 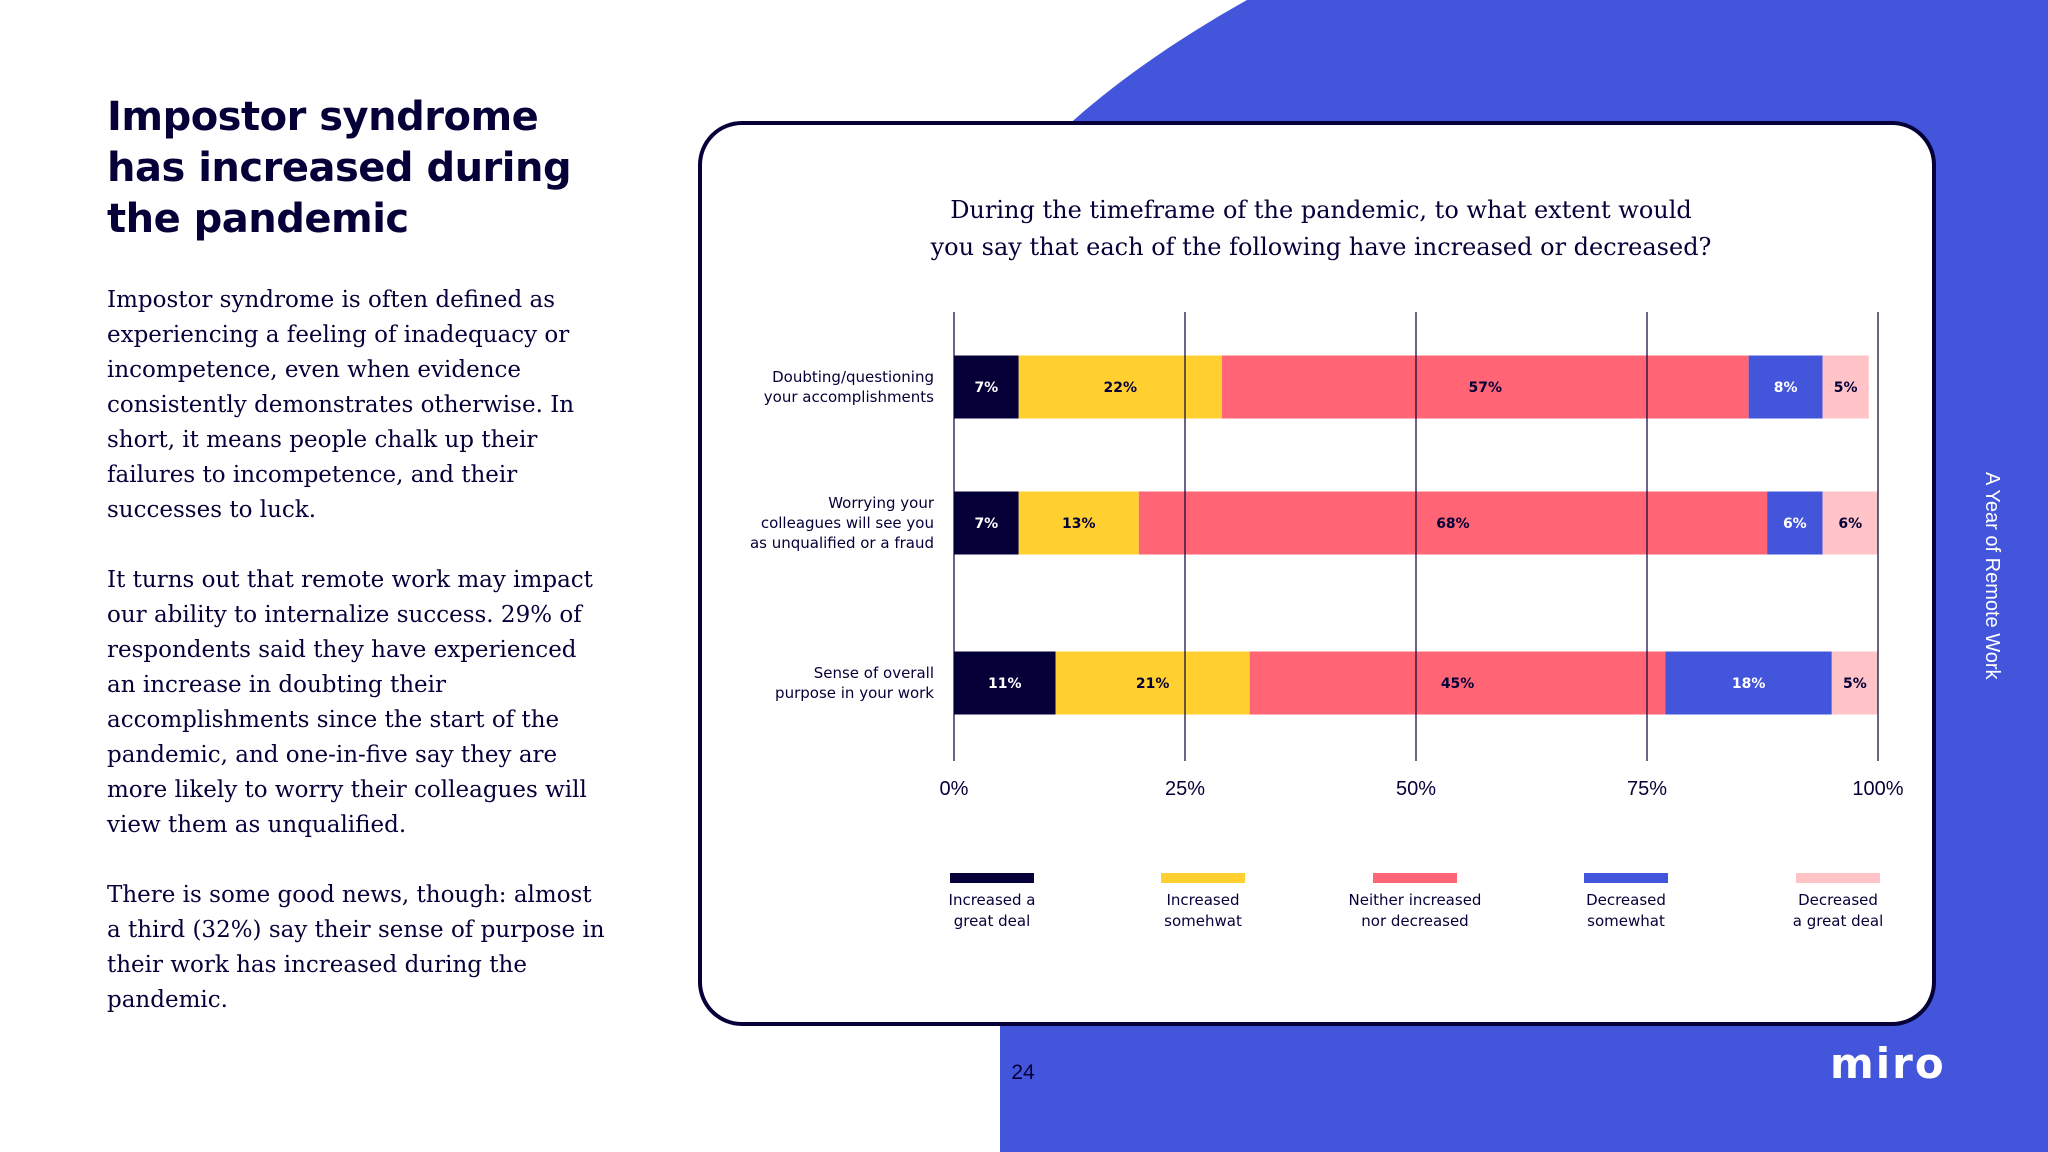 What do you see at coordinates (881, 503) in the screenshot?
I see `category-label: Worrying your` at bounding box center [881, 503].